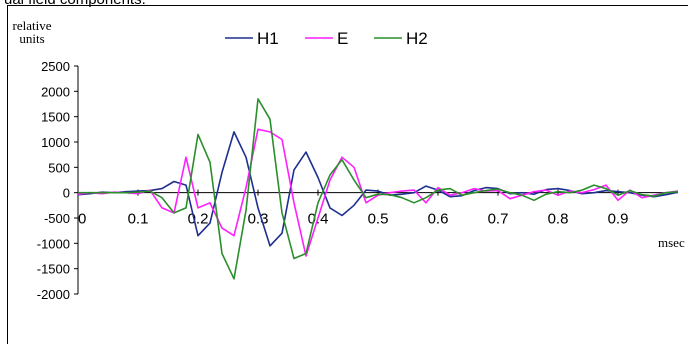  I want to click on y-tick-label: -500, so click(57, 218).